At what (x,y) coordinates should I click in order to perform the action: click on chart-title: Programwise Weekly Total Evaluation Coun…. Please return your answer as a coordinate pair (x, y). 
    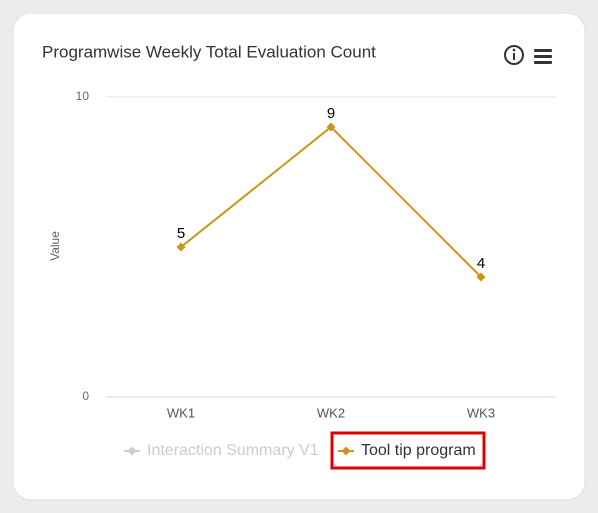
    Looking at the image, I should click on (209, 51).